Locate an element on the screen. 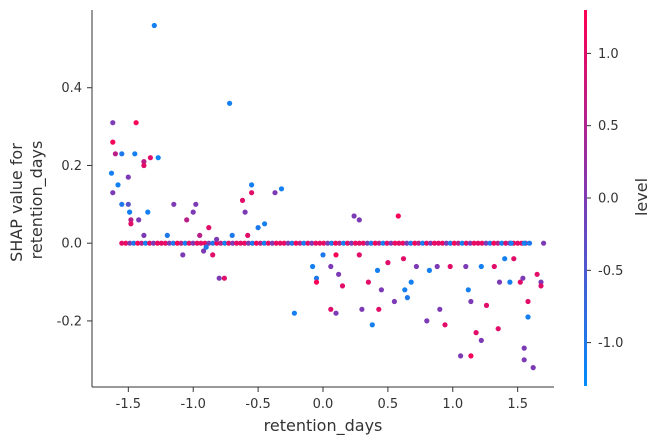 The height and width of the screenshot is (444, 659). x-tick-label: 0.0 is located at coordinates (323, 404).